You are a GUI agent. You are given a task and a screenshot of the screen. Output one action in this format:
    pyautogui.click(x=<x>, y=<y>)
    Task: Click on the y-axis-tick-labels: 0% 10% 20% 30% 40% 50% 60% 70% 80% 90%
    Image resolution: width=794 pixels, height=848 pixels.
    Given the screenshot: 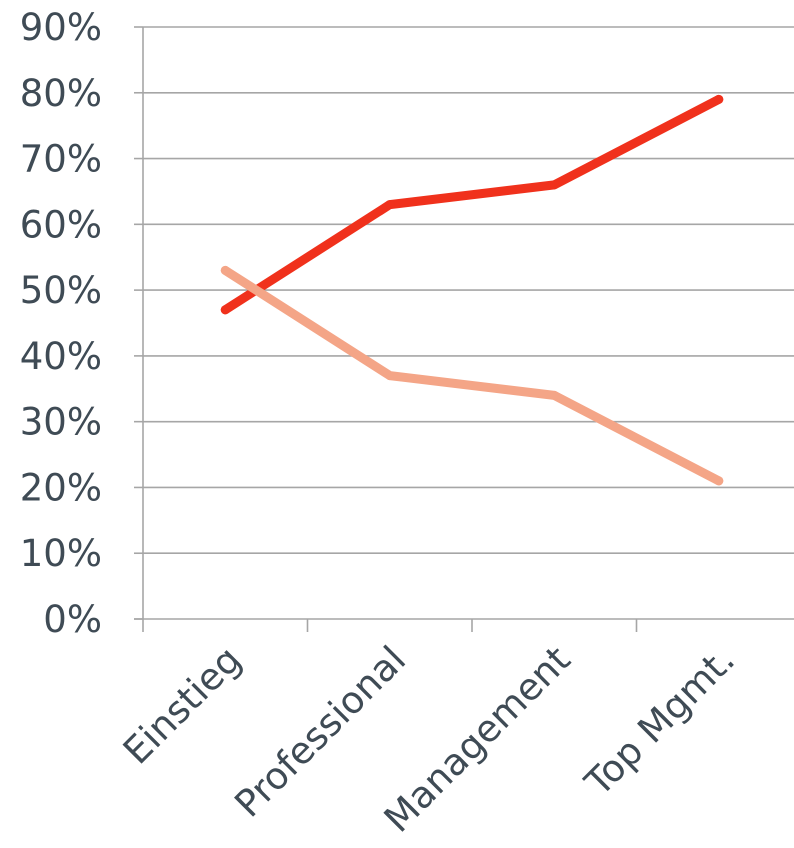 What is the action you would take?
    pyautogui.click(x=61, y=323)
    